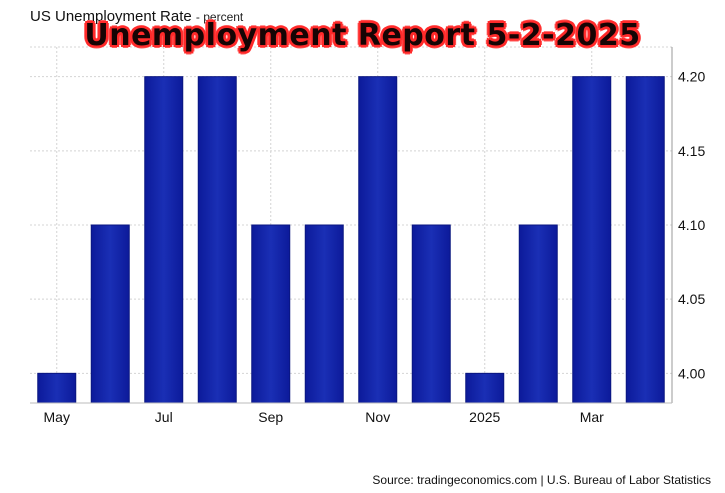 The width and height of the screenshot is (725, 493). Describe the element at coordinates (362, 35) in the screenshot. I see `overlay-title: Unemployment Report 5-2-2025` at that location.